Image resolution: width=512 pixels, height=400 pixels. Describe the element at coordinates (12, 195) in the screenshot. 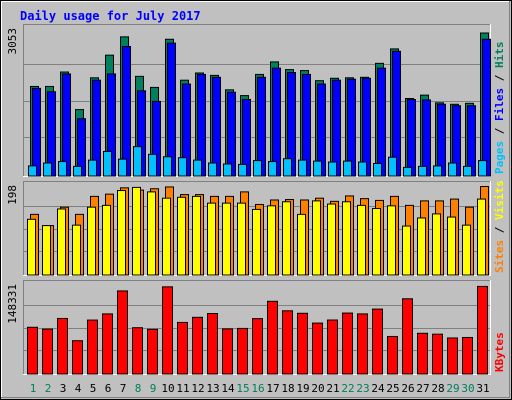

I see `panel-sites-visits-max-label: 198` at that location.